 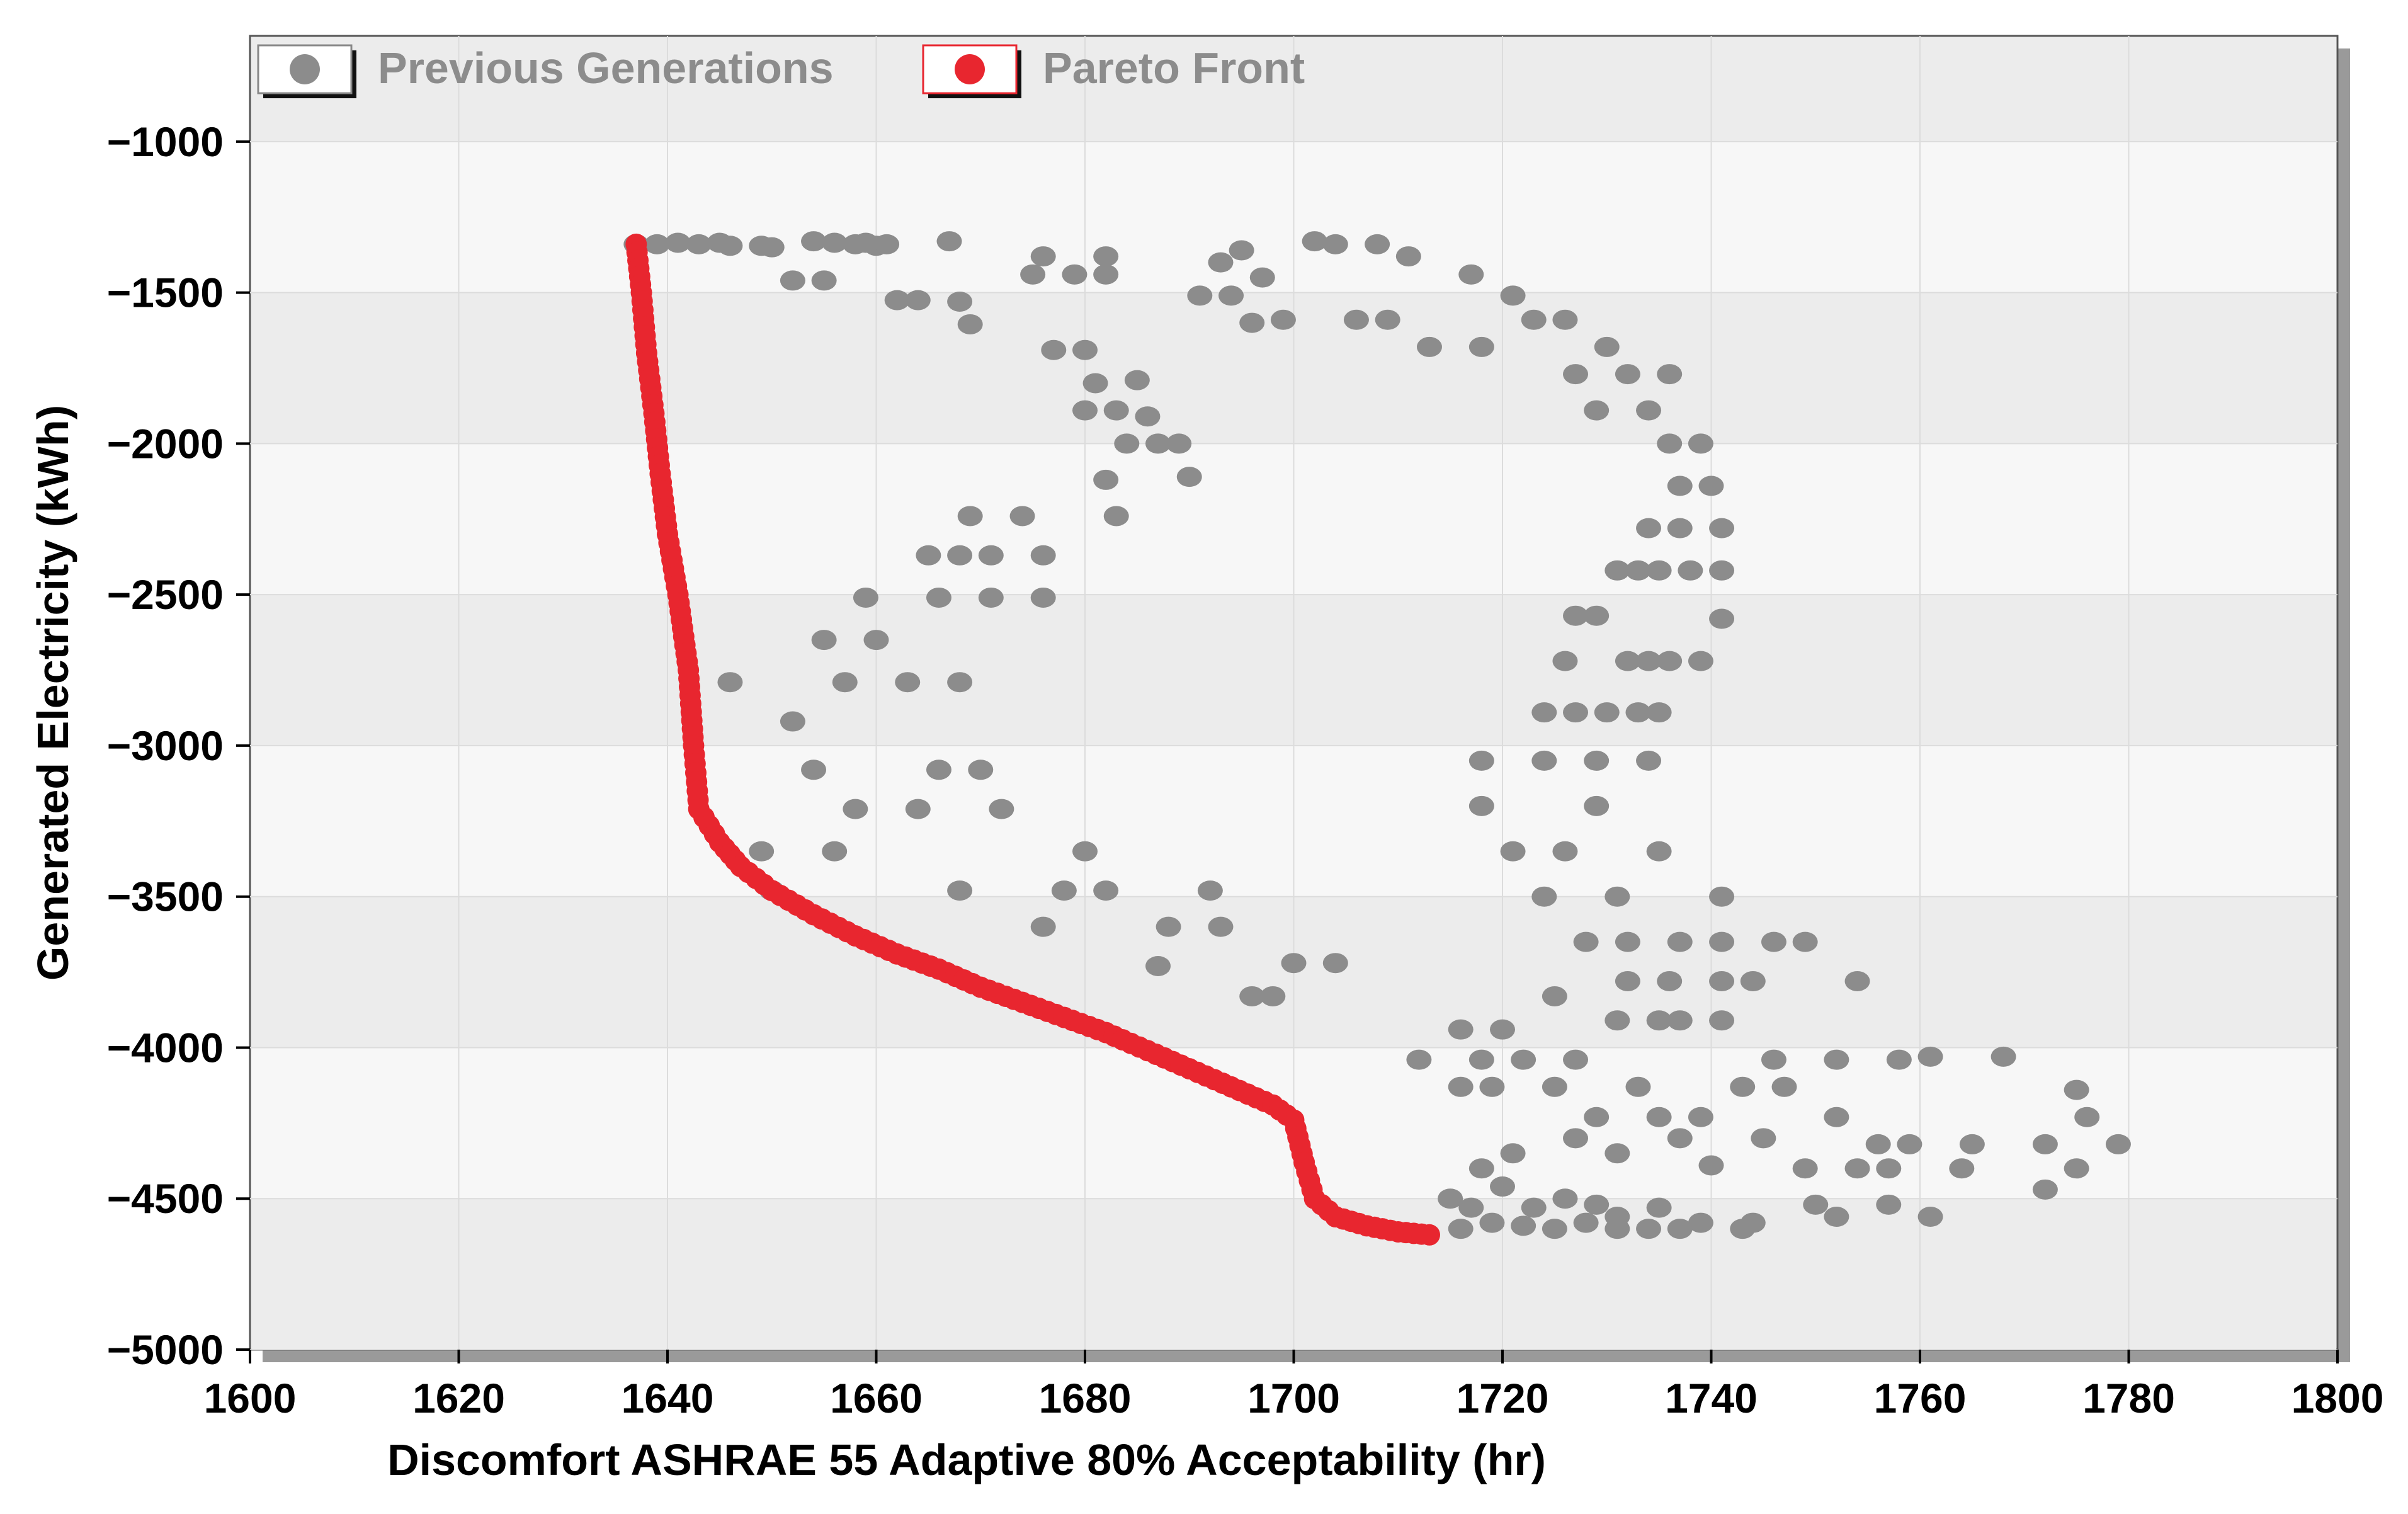 I want to click on x-tick-label: 1700, so click(x=1293, y=1398).